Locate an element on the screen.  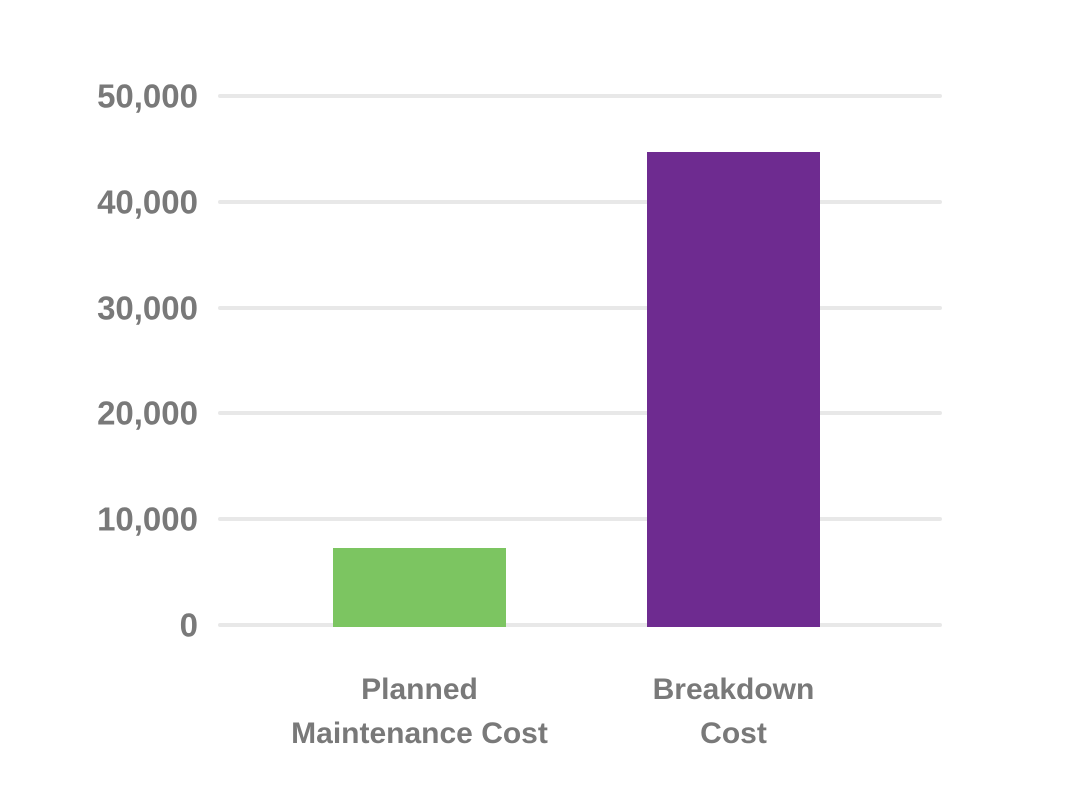
bar-breakdown-cost is located at coordinates (733, 389).